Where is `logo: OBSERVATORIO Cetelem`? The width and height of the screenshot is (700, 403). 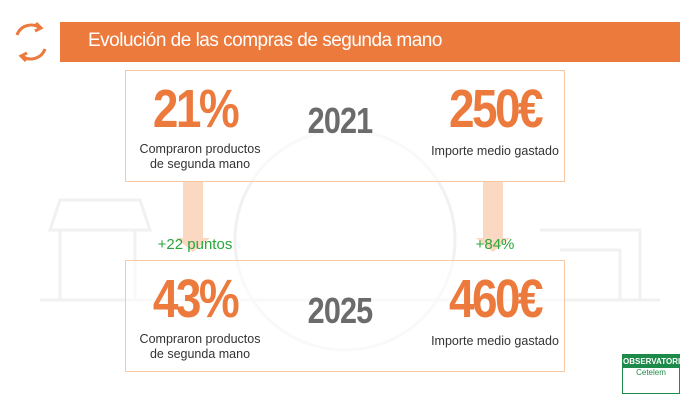 logo: OBSERVATORIO Cetelem is located at coordinates (654, 374).